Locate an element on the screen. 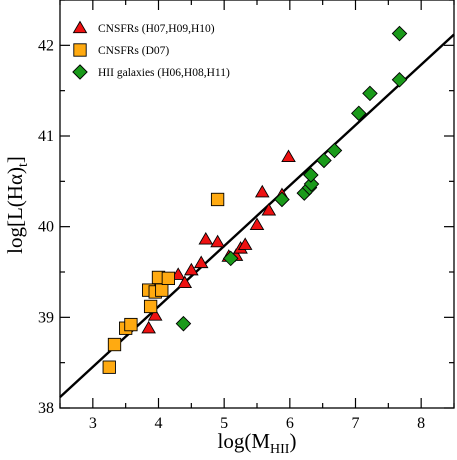 This screenshot has height=460, width=457. legend-label: CNSFRs (H07,H09,H10) is located at coordinates (156, 29).